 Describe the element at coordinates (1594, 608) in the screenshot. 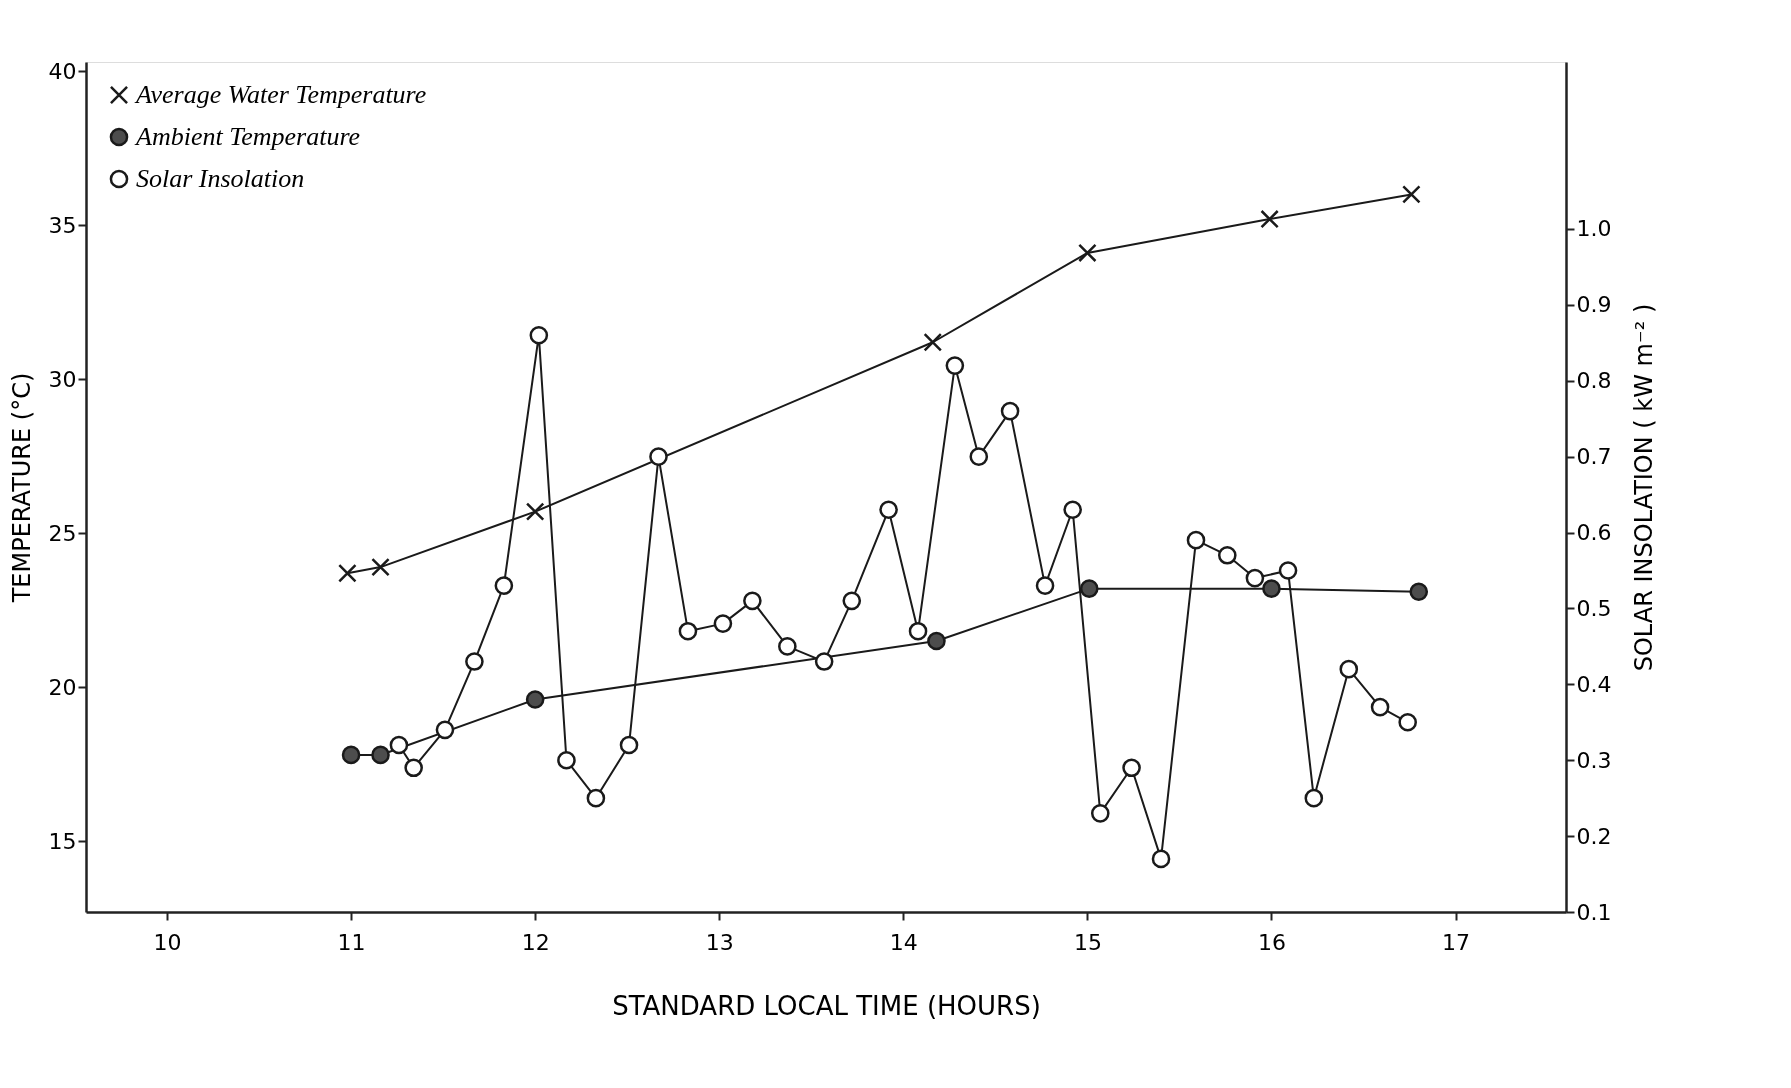

I see `y2-tick-label: 0.5` at that location.